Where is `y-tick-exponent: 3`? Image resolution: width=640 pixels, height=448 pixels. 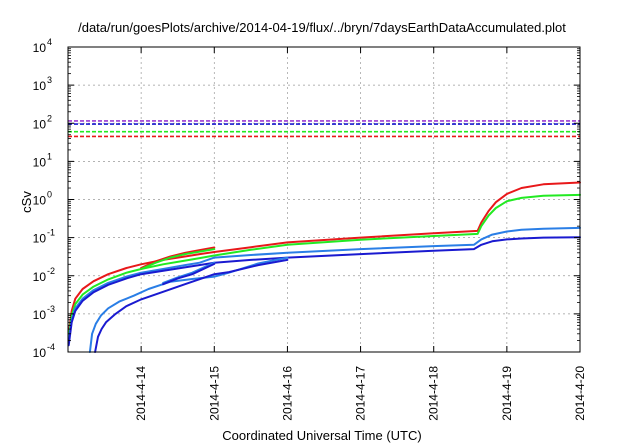 y-tick-exponent: 3 is located at coordinates (49, 80).